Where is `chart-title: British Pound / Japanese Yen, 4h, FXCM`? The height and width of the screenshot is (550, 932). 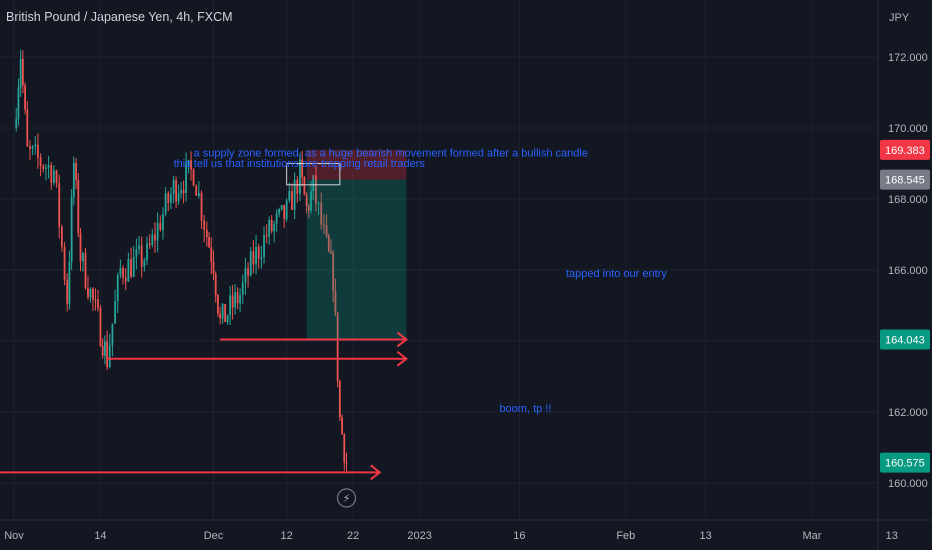
chart-title: British Pound / Japanese Yen, 4h, FXCM is located at coordinates (119, 17).